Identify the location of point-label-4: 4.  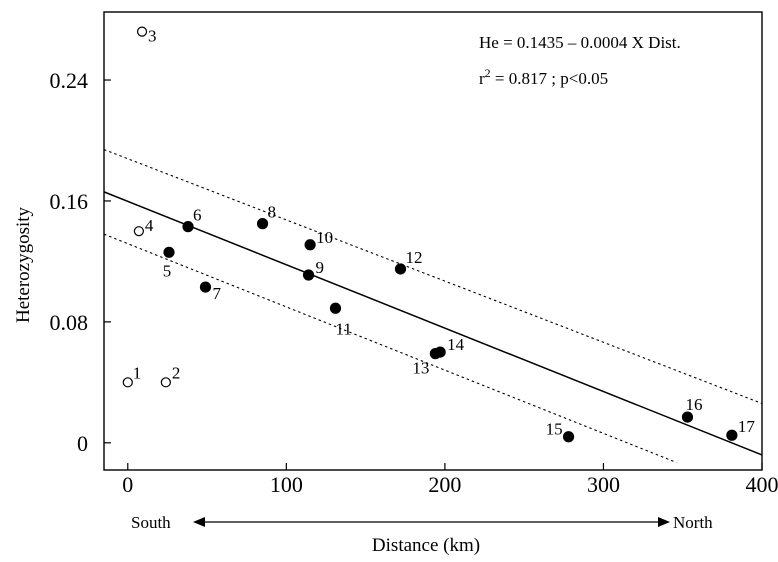
(149, 225).